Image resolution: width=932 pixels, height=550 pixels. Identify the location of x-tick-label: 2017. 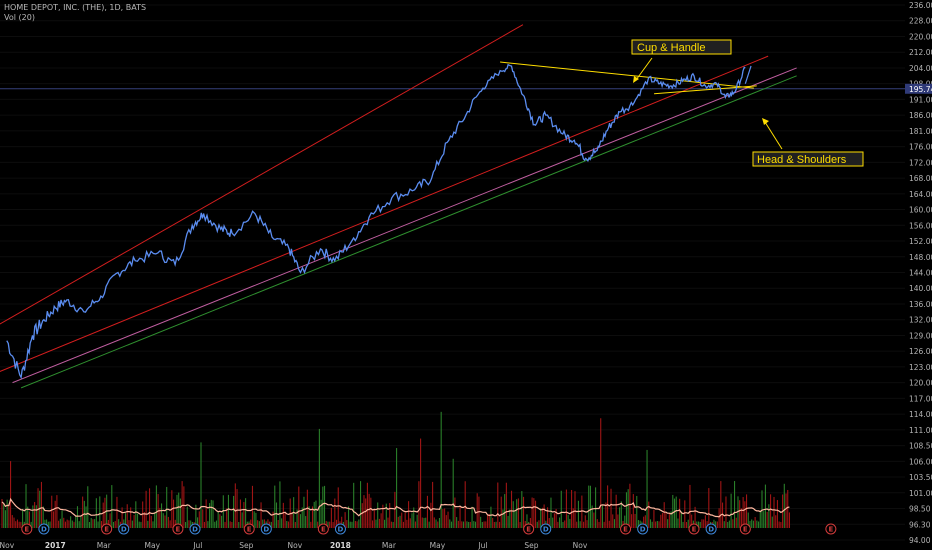
(55, 545).